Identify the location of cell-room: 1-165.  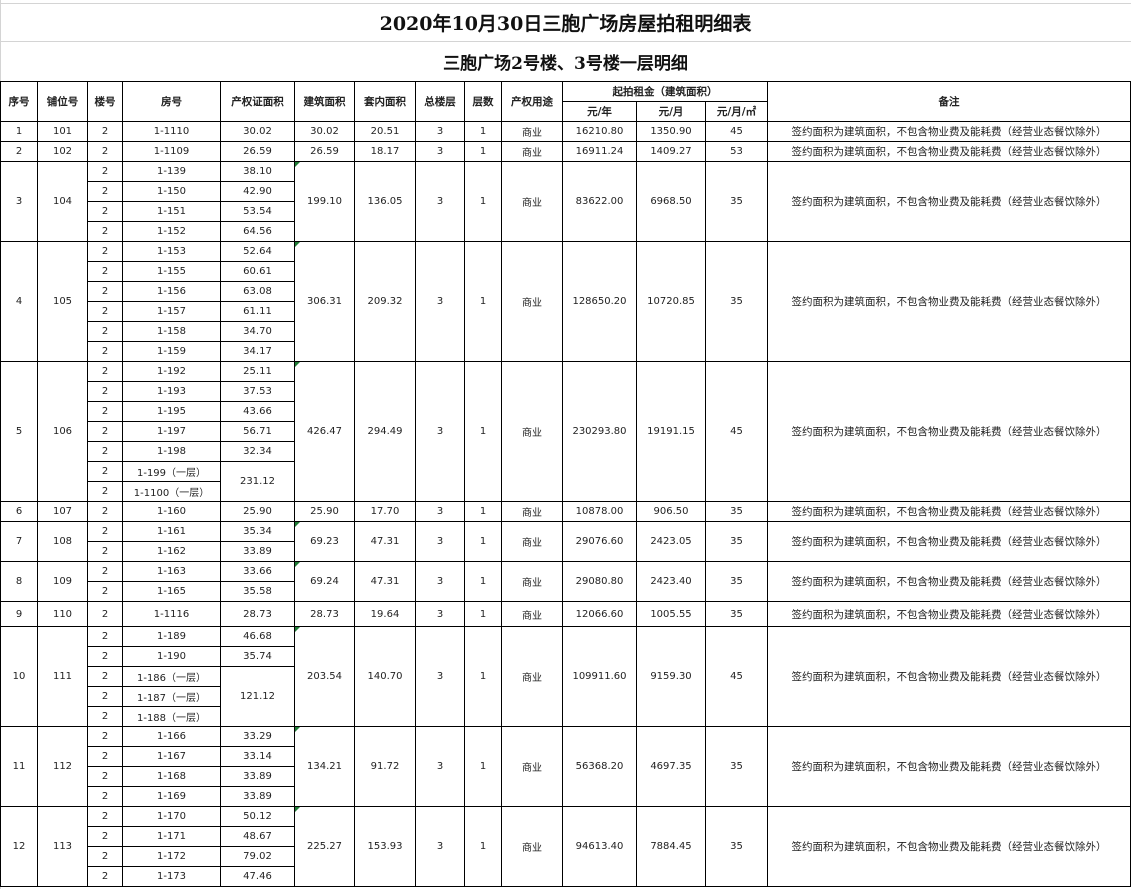
(171, 591).